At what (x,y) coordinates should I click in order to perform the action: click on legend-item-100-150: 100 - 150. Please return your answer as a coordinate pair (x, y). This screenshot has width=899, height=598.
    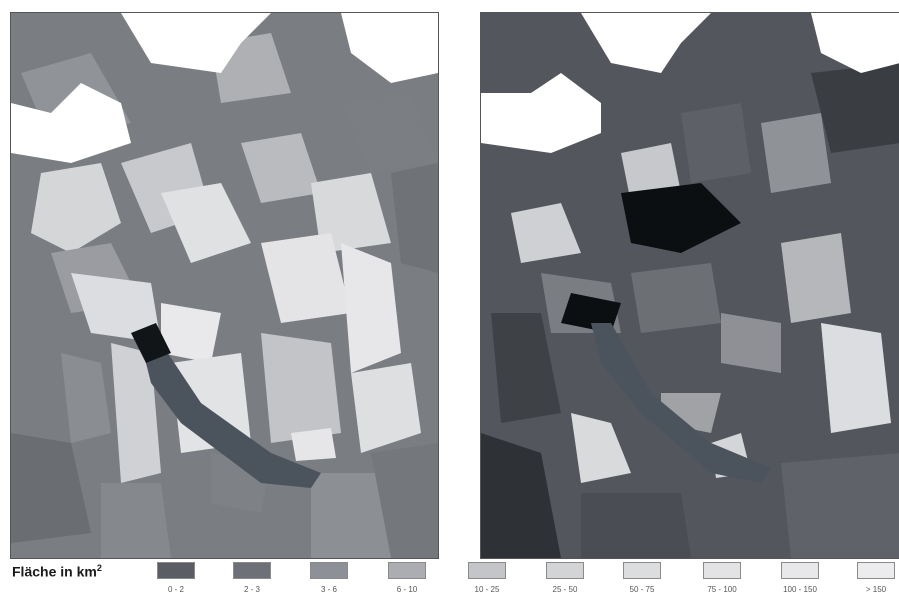
    Looking at the image, I should click on (800, 578).